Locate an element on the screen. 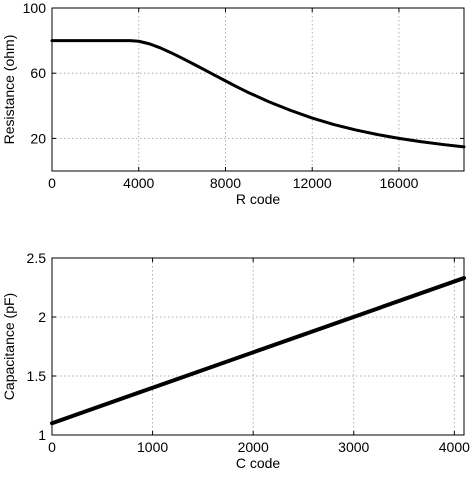  resistance-x-tick-label: 12000 is located at coordinates (312, 183).